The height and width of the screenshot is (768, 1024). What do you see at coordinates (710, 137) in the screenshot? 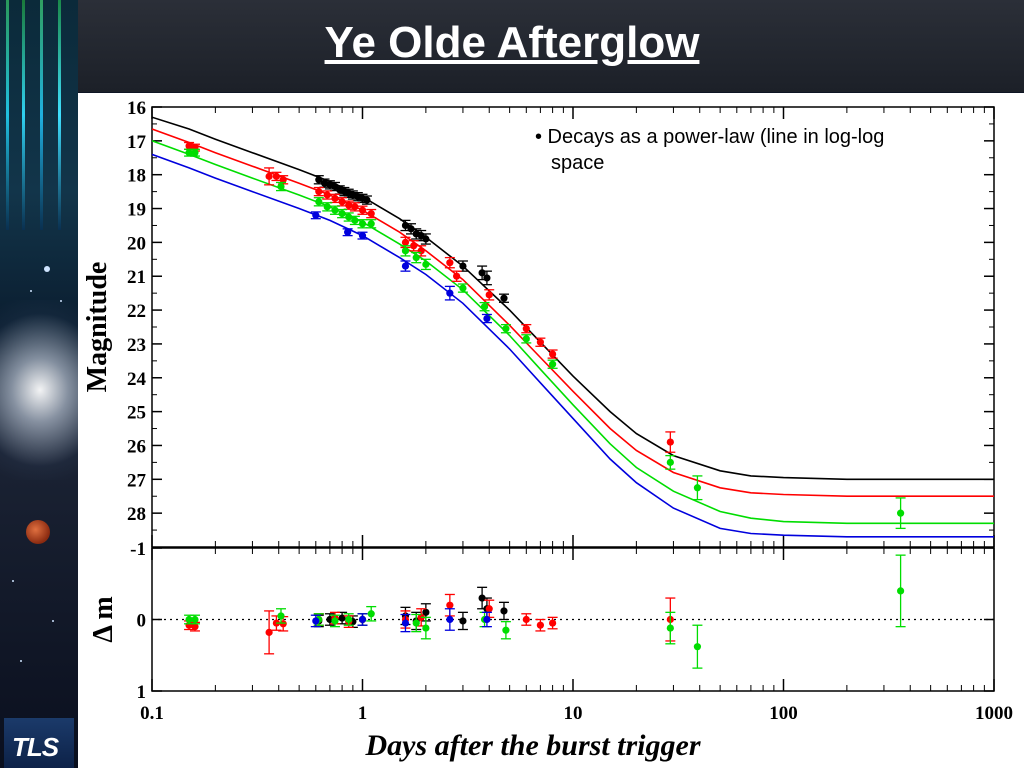
I see `annotation-line-1: • Decays as a power-law (line in log-log` at bounding box center [710, 137].